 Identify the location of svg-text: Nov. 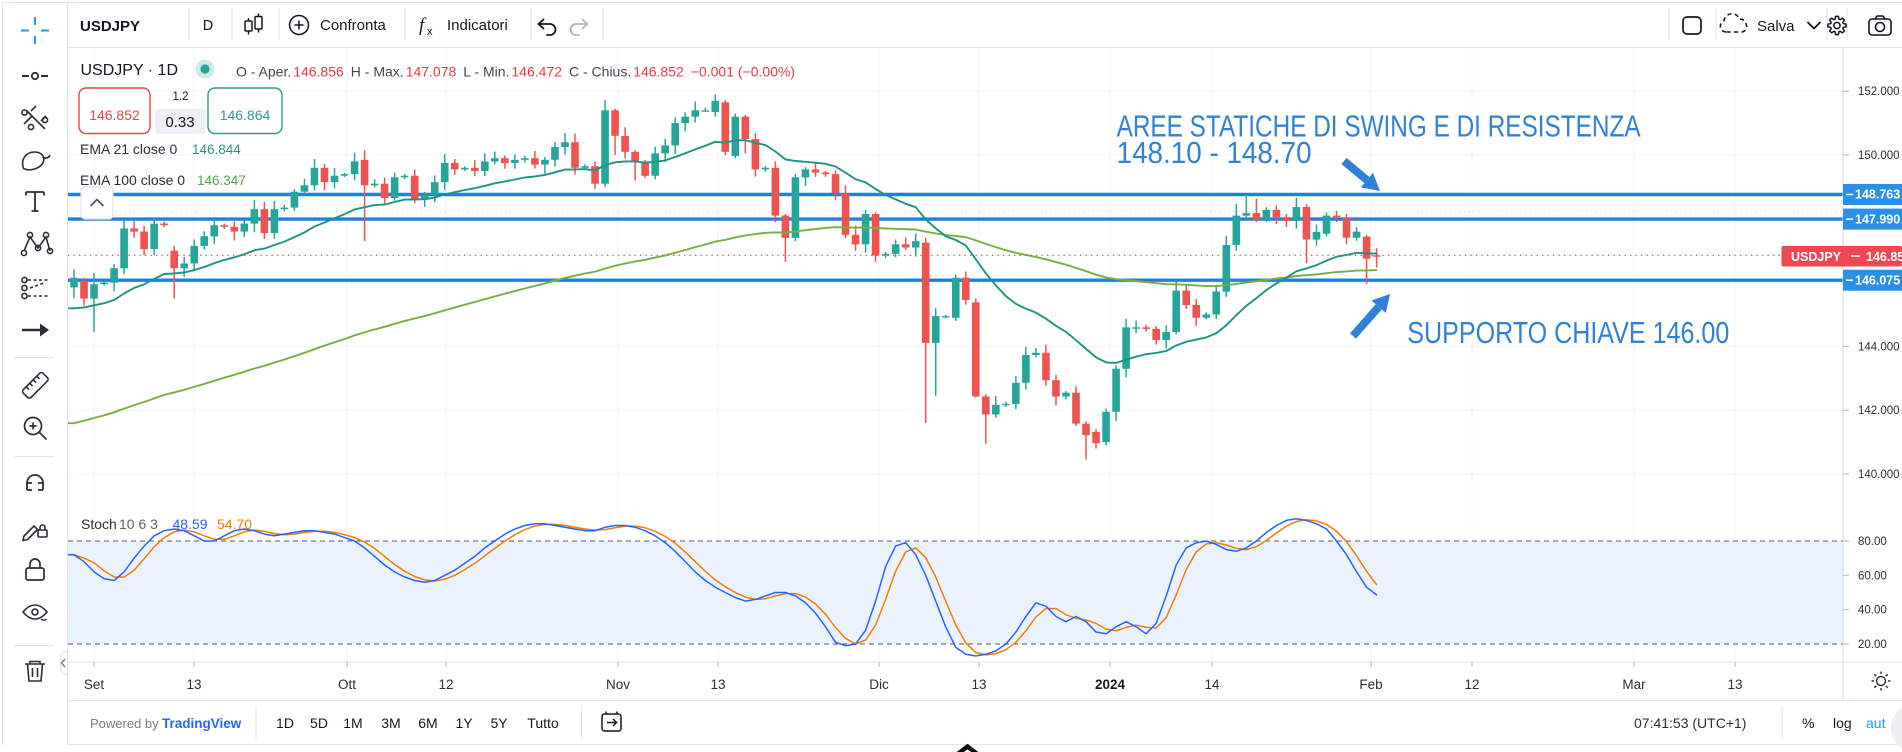
(618, 684).